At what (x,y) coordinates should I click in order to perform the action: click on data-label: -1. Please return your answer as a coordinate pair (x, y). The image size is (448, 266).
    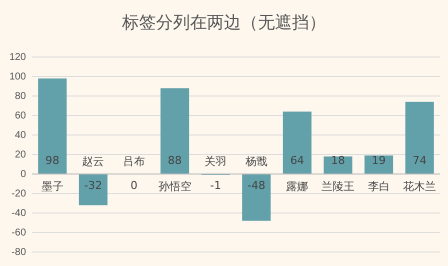
    Looking at the image, I should click on (216, 185).